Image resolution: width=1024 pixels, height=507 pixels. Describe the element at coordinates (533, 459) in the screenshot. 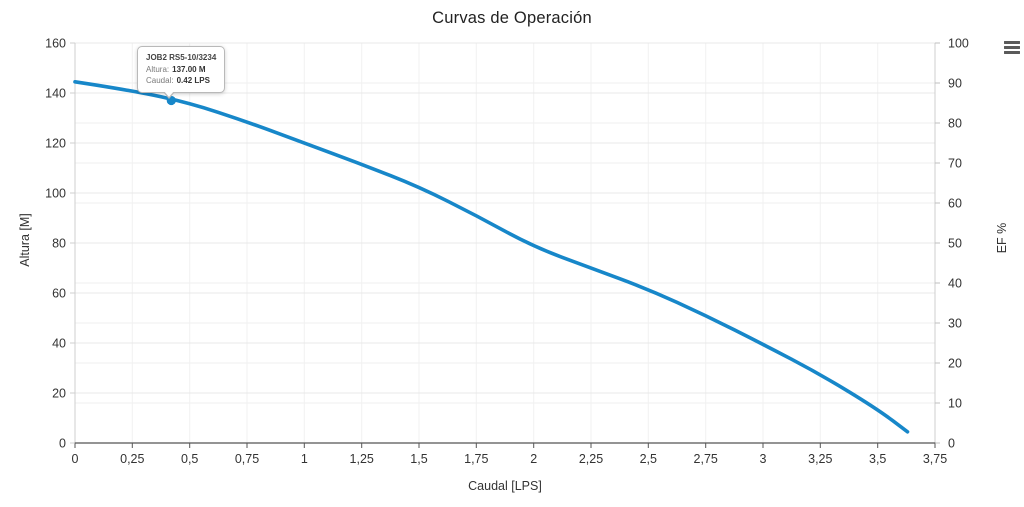

I see `x-tick-label: 2` at that location.